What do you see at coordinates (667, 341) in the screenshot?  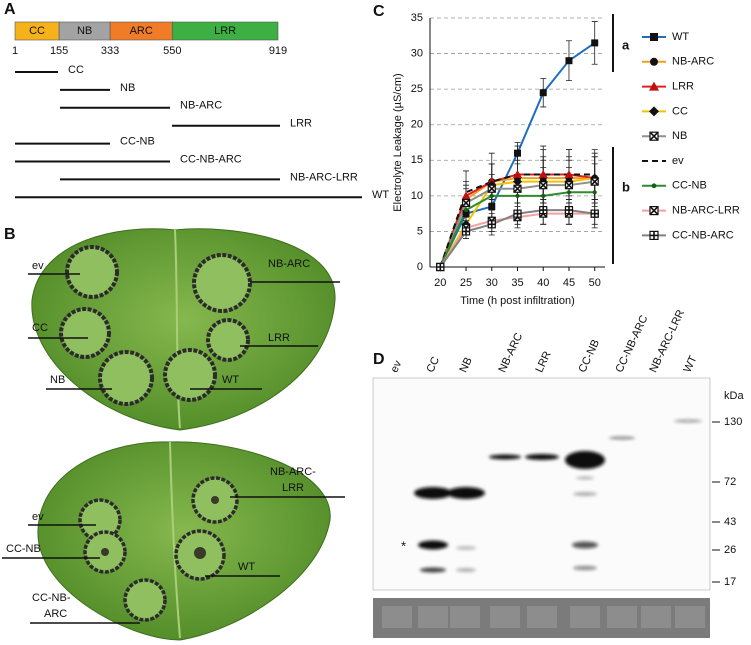 I see `lane-label: NB-ARC-LRR` at bounding box center [667, 341].